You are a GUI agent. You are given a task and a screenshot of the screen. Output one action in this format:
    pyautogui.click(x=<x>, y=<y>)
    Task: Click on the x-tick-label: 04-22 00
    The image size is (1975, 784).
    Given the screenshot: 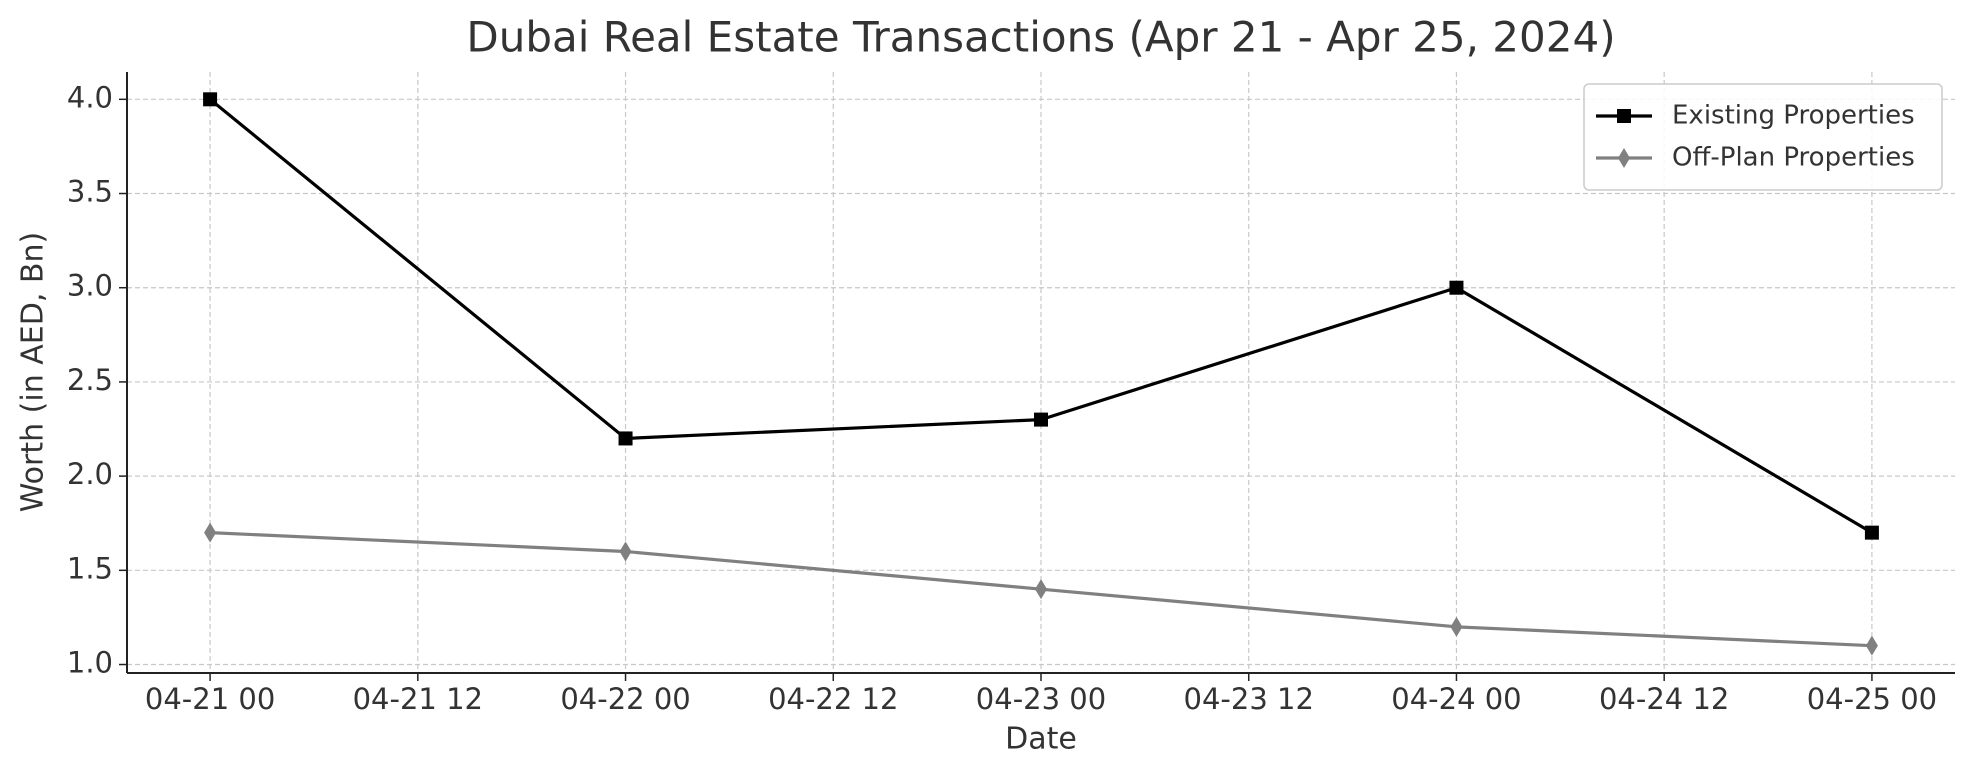 What is the action you would take?
    pyautogui.click(x=625, y=699)
    